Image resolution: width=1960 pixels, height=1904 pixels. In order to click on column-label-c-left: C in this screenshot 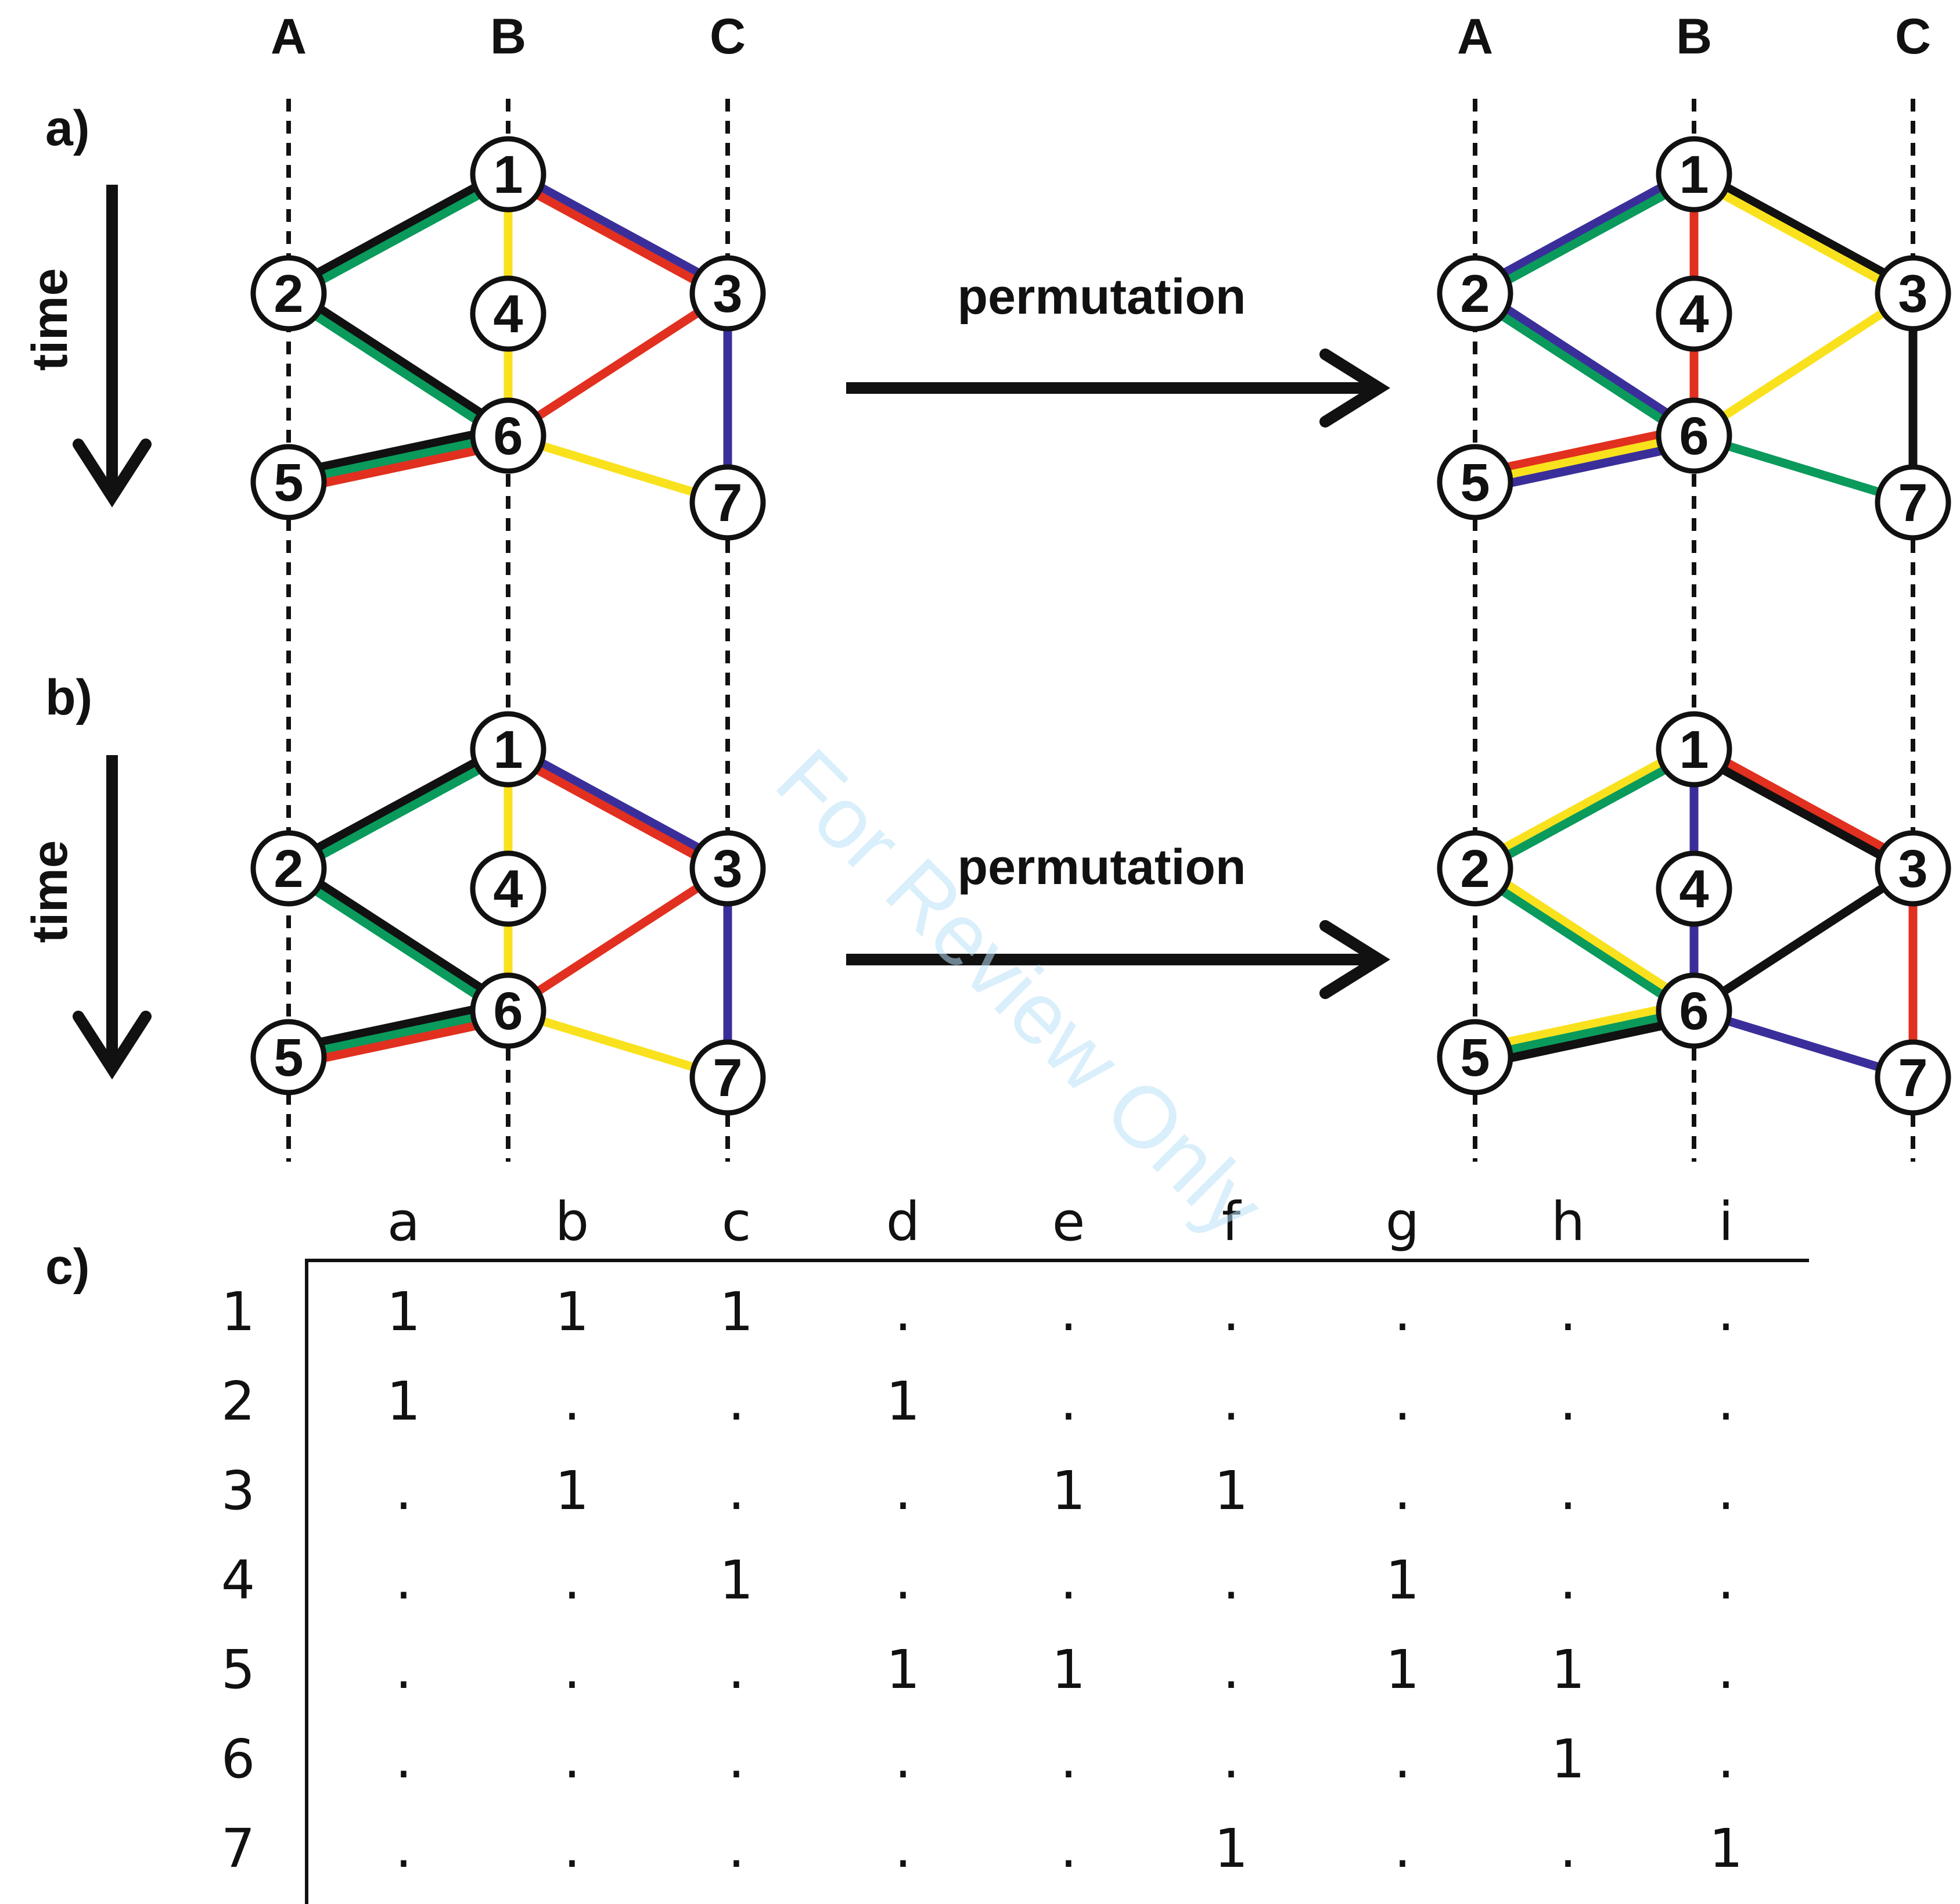, I will do `click(728, 36)`.